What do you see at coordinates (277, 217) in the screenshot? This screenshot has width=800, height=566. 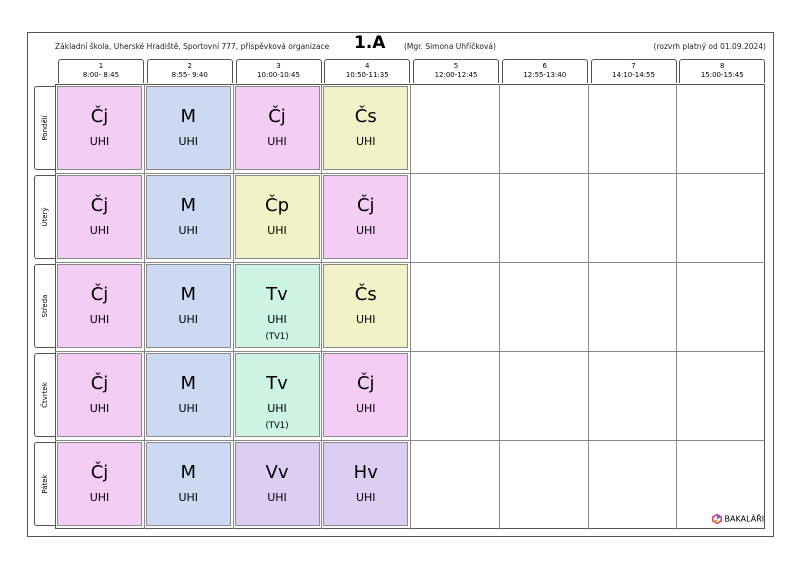 I see `lesson-cell: Čp UHI` at bounding box center [277, 217].